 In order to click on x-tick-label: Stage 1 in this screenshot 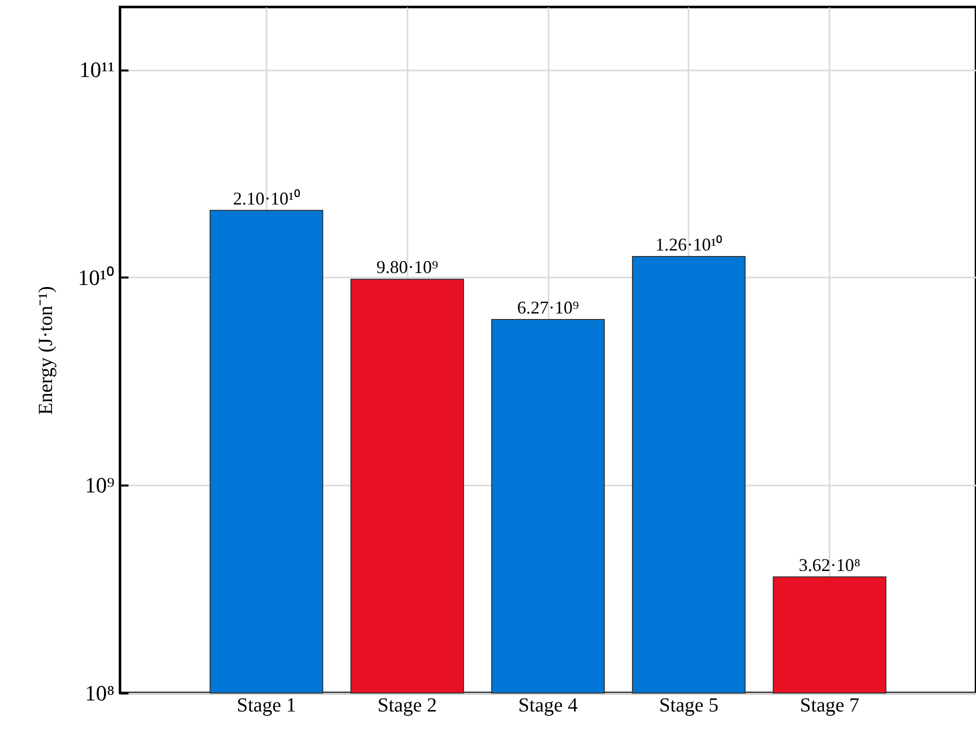, I will do `click(266, 705)`.